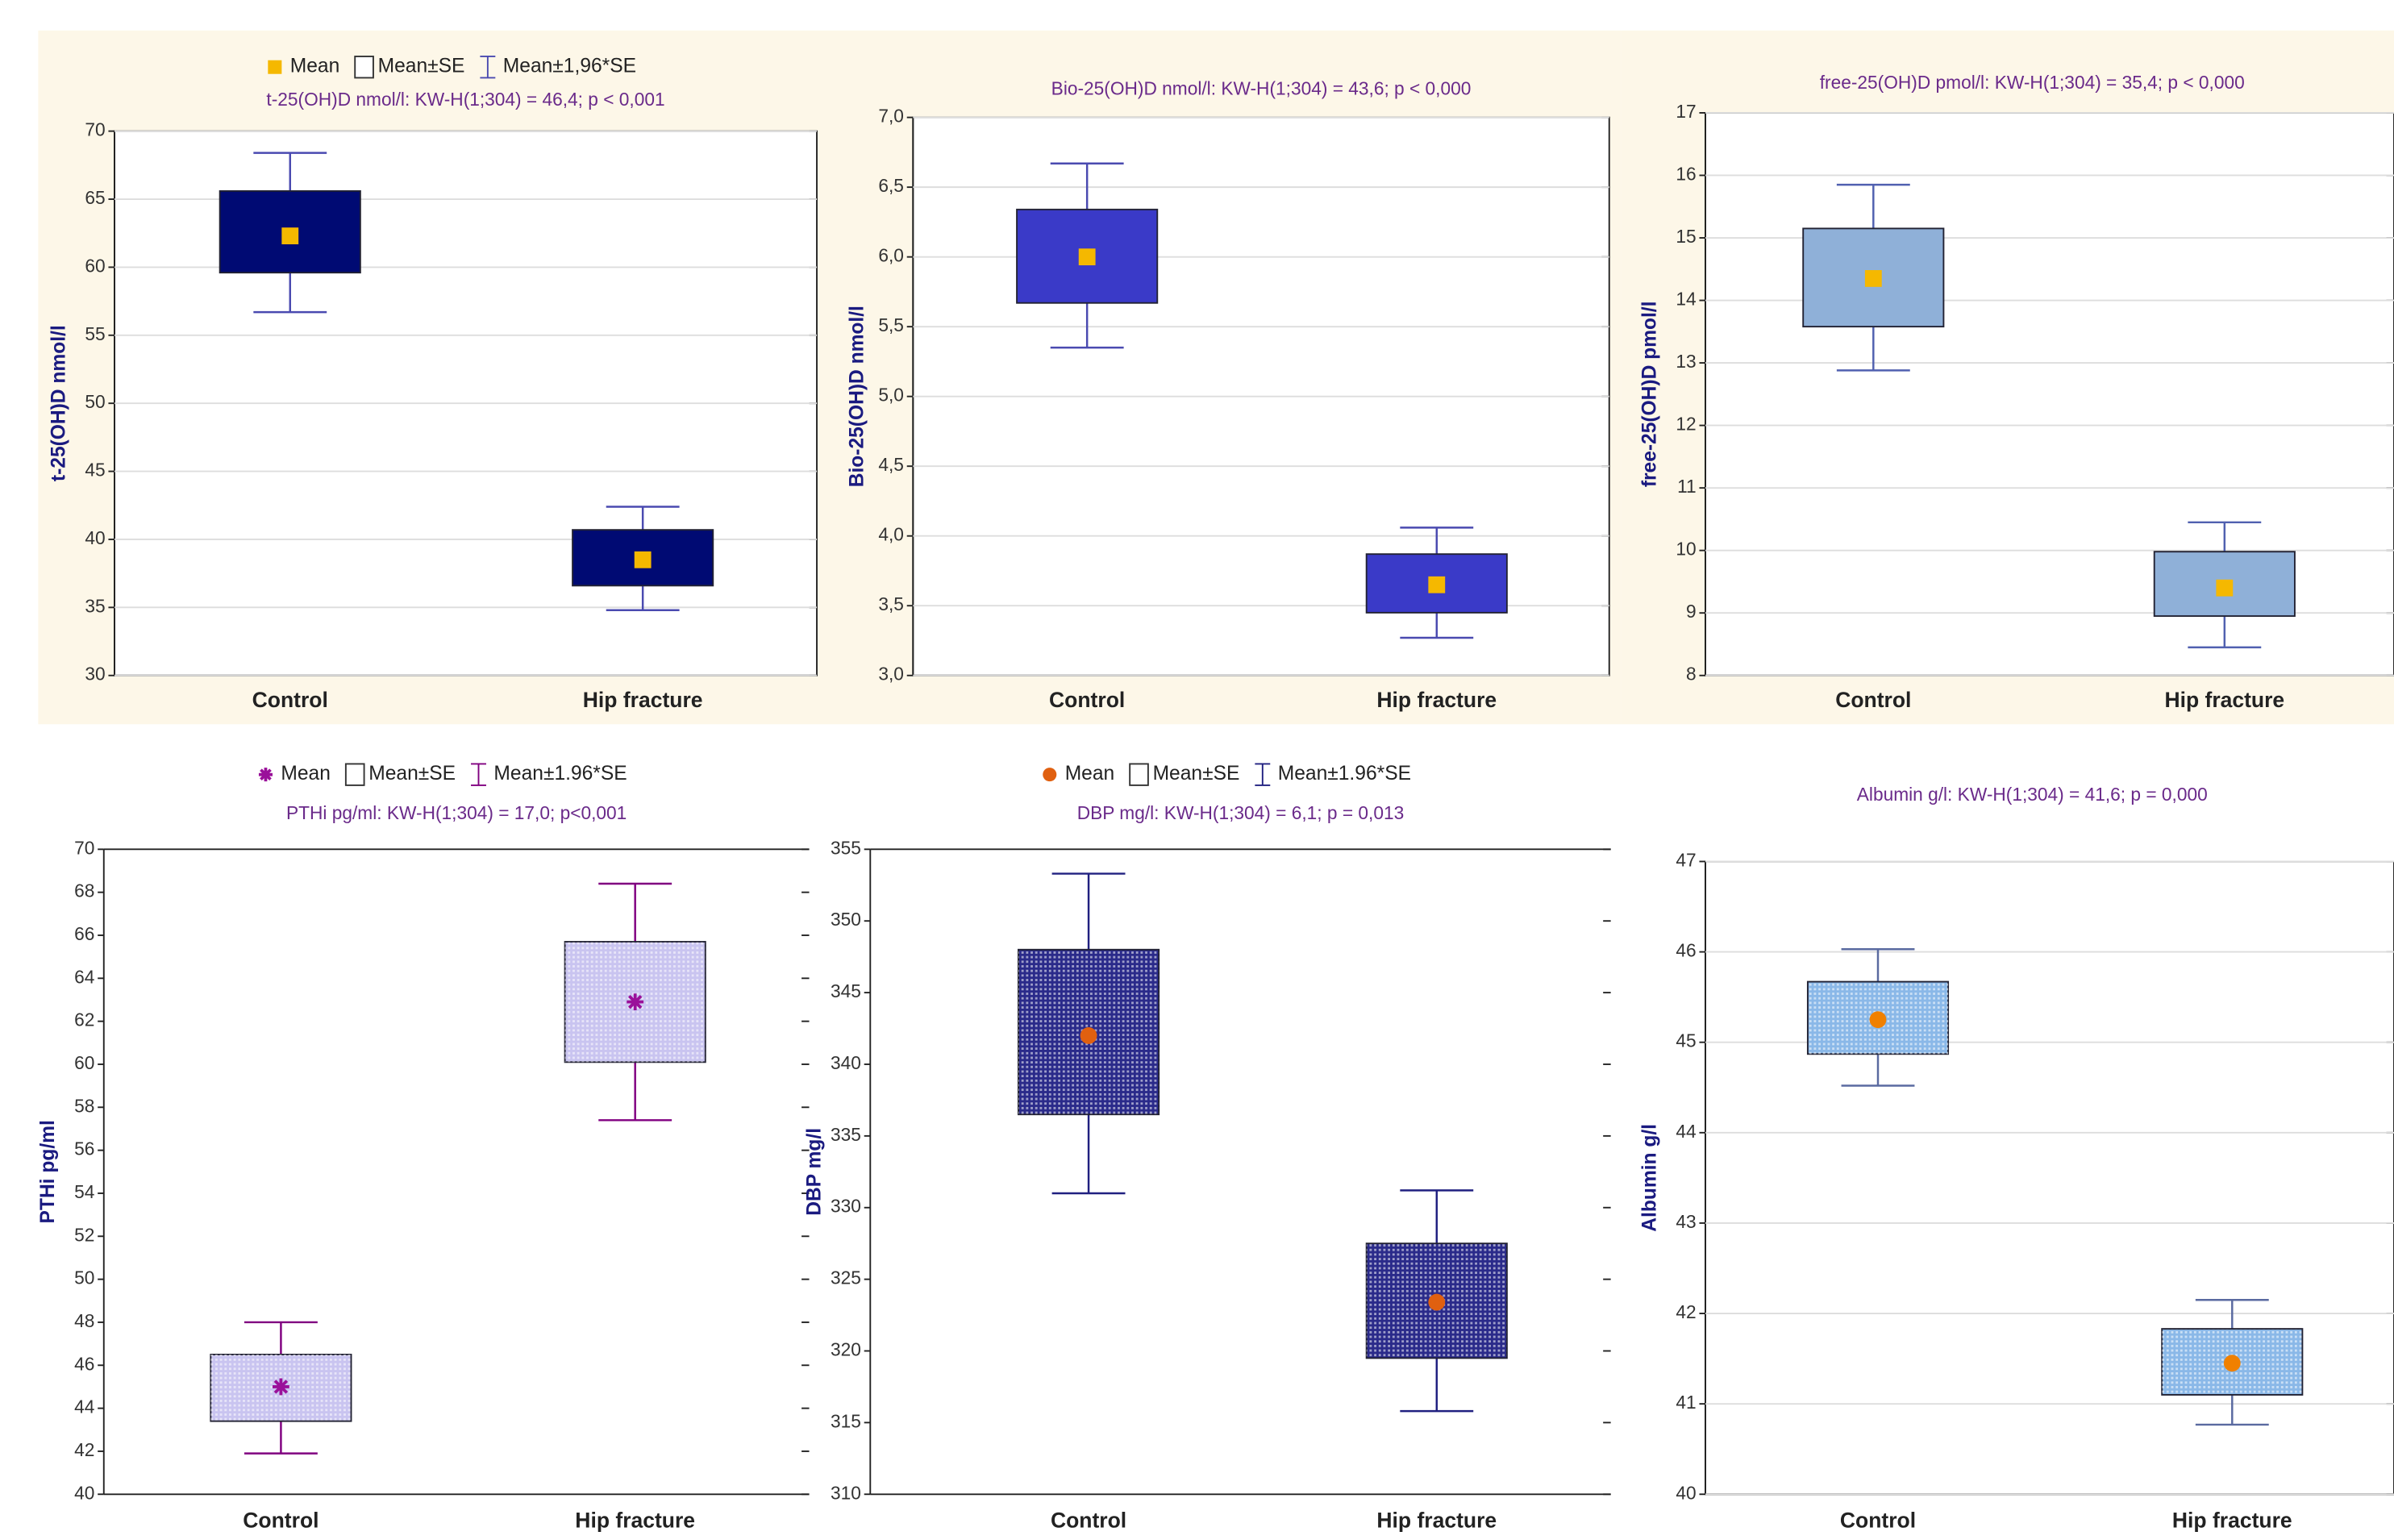  What do you see at coordinates (891, 534) in the screenshot?
I see `y-tick-label: 4,0` at bounding box center [891, 534].